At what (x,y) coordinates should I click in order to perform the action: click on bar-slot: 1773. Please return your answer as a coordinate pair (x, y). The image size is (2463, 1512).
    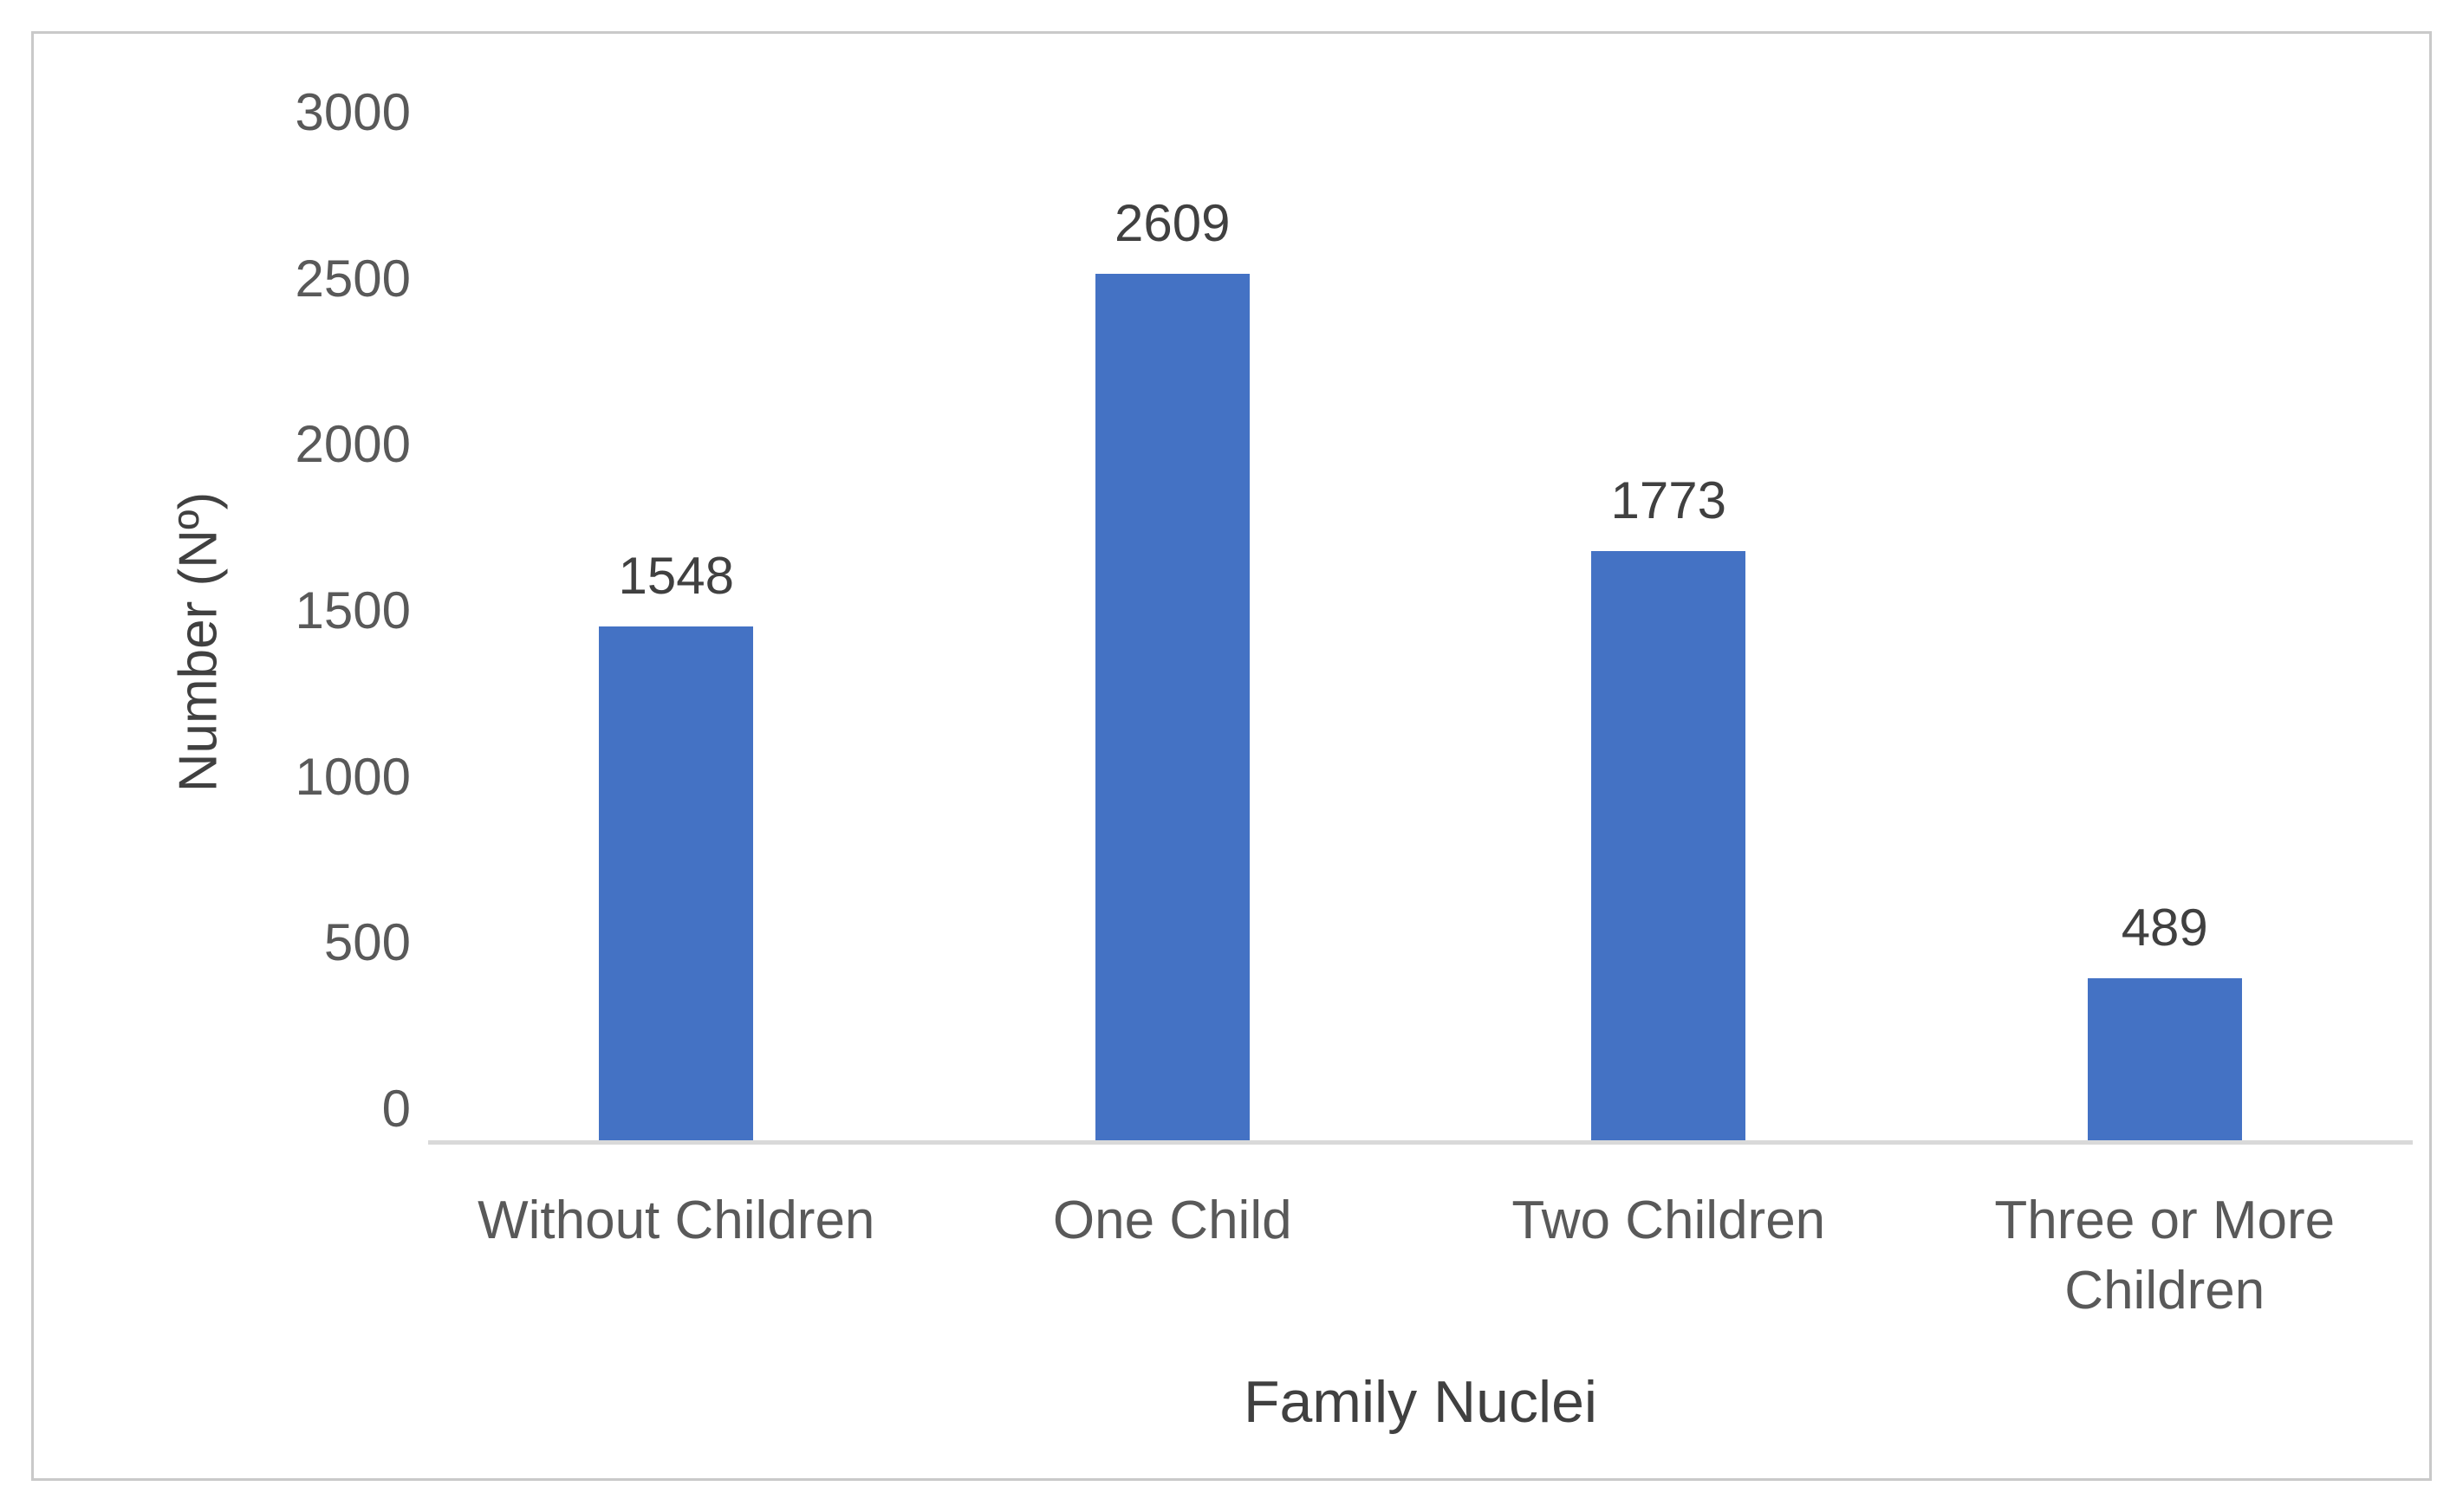
    Looking at the image, I should click on (1668, 807).